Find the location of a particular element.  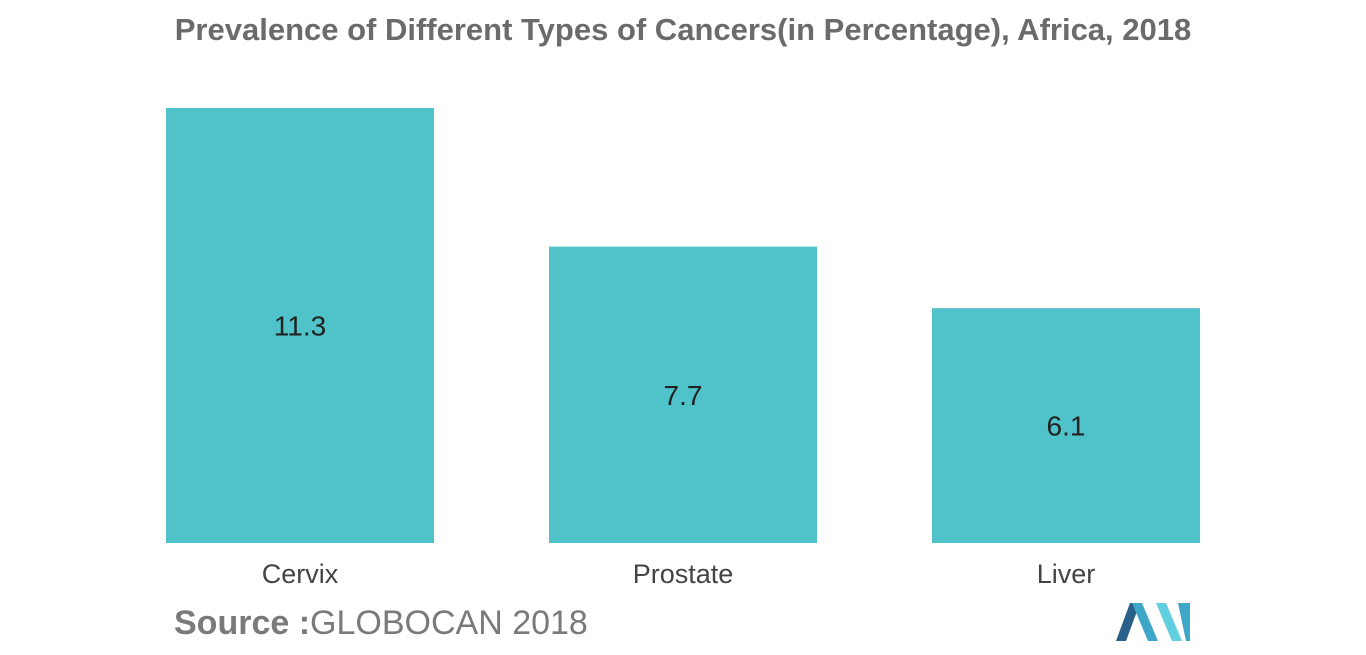

value-label-liver: 6.1 is located at coordinates (1066, 426).